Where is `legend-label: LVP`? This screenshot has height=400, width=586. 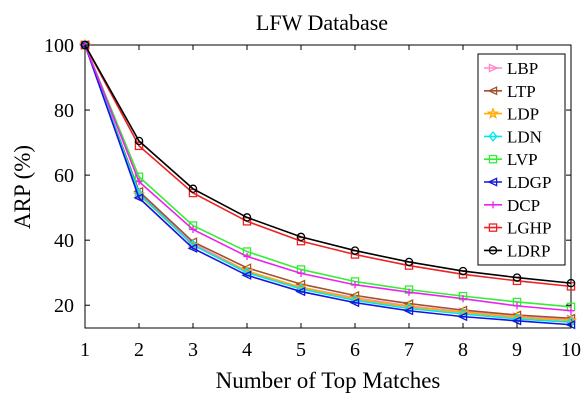
legend-label: LVP is located at coordinates (522, 159).